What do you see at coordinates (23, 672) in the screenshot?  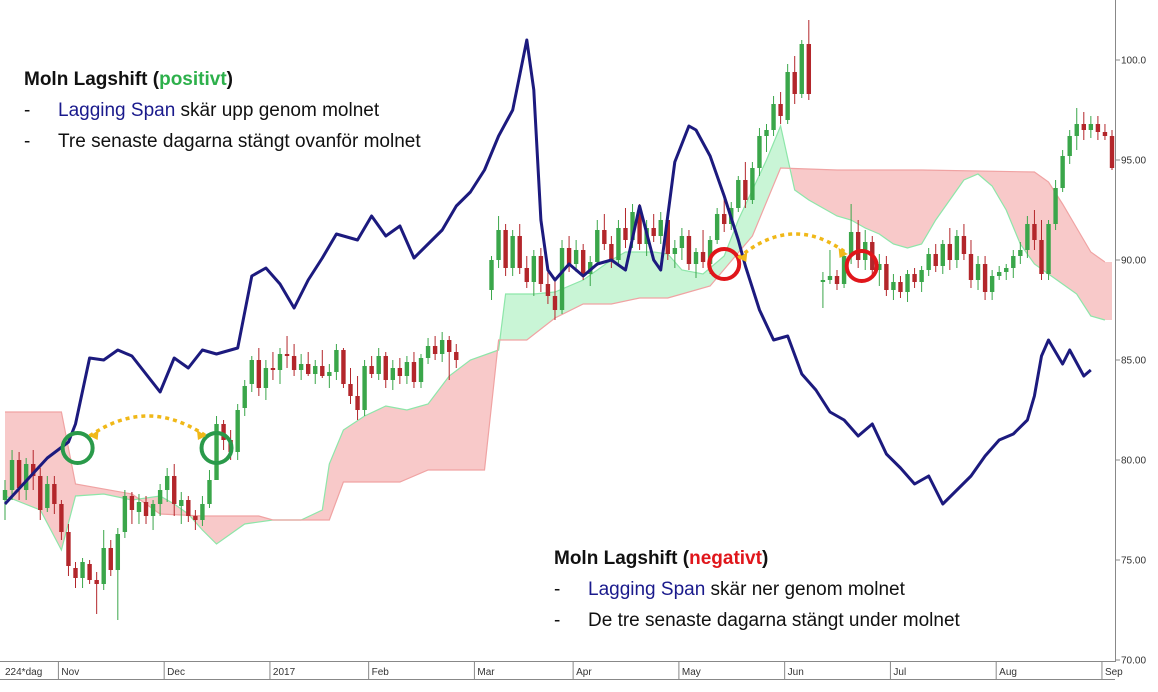 I see `x-tick-label: 224*dag` at bounding box center [23, 672].